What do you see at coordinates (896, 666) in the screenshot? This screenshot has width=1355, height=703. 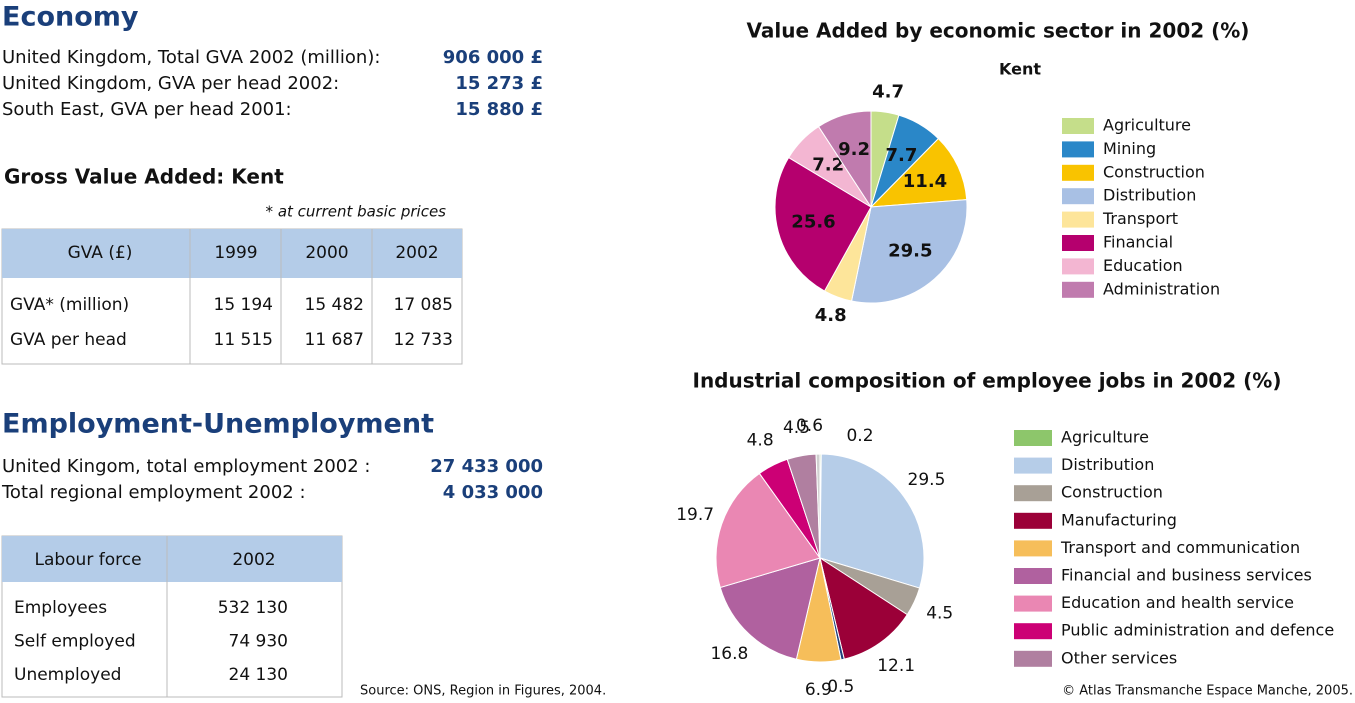 I see `data-label: 12.1` at bounding box center [896, 666].